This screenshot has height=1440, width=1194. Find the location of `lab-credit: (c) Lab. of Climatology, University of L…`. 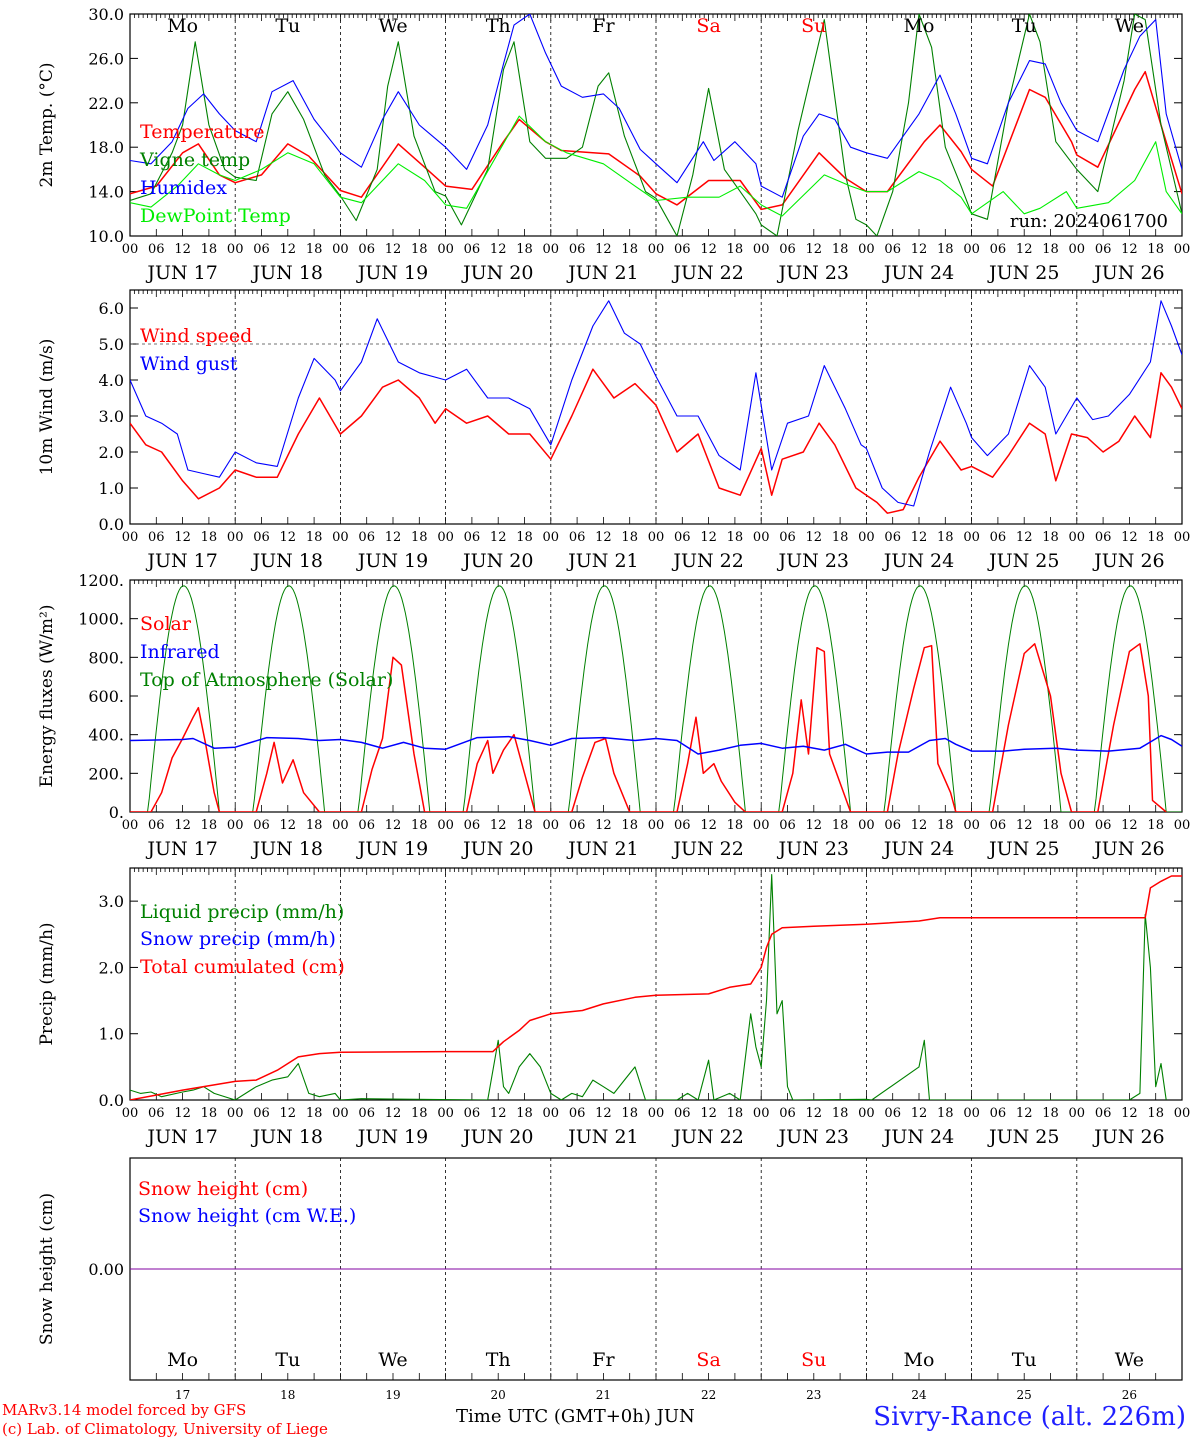

lab-credit: (c) Lab. of Climatology, University of L… is located at coordinates (165, 1429).